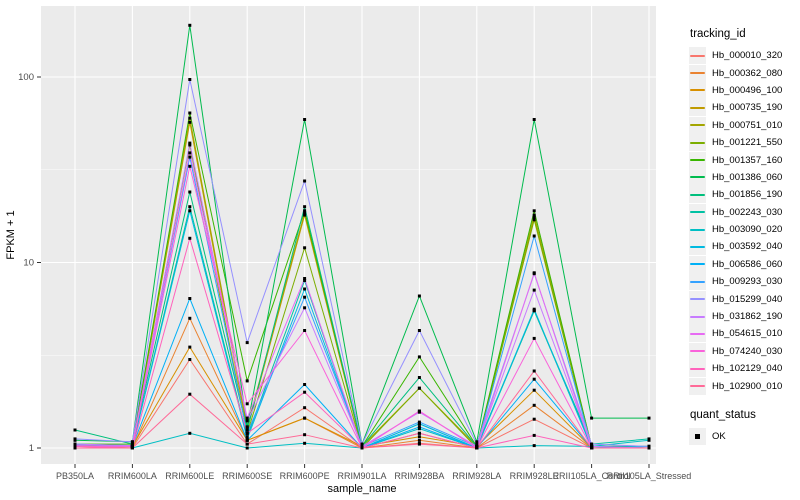 Image resolution: width=800 pixels, height=500 pixels. What do you see at coordinates (31, 448) in the screenshot?
I see `svg-text: 1` at bounding box center [31, 448].